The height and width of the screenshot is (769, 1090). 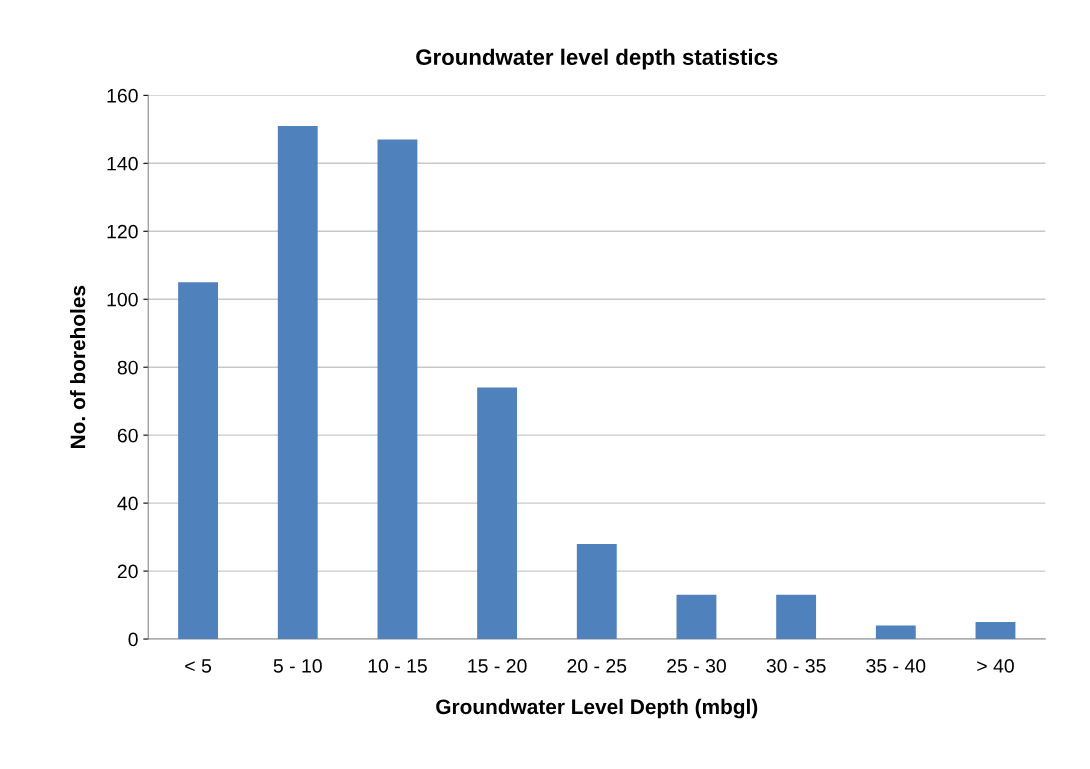 What do you see at coordinates (896, 666) in the screenshot?
I see `x-tick-label: 35 - 40` at bounding box center [896, 666].